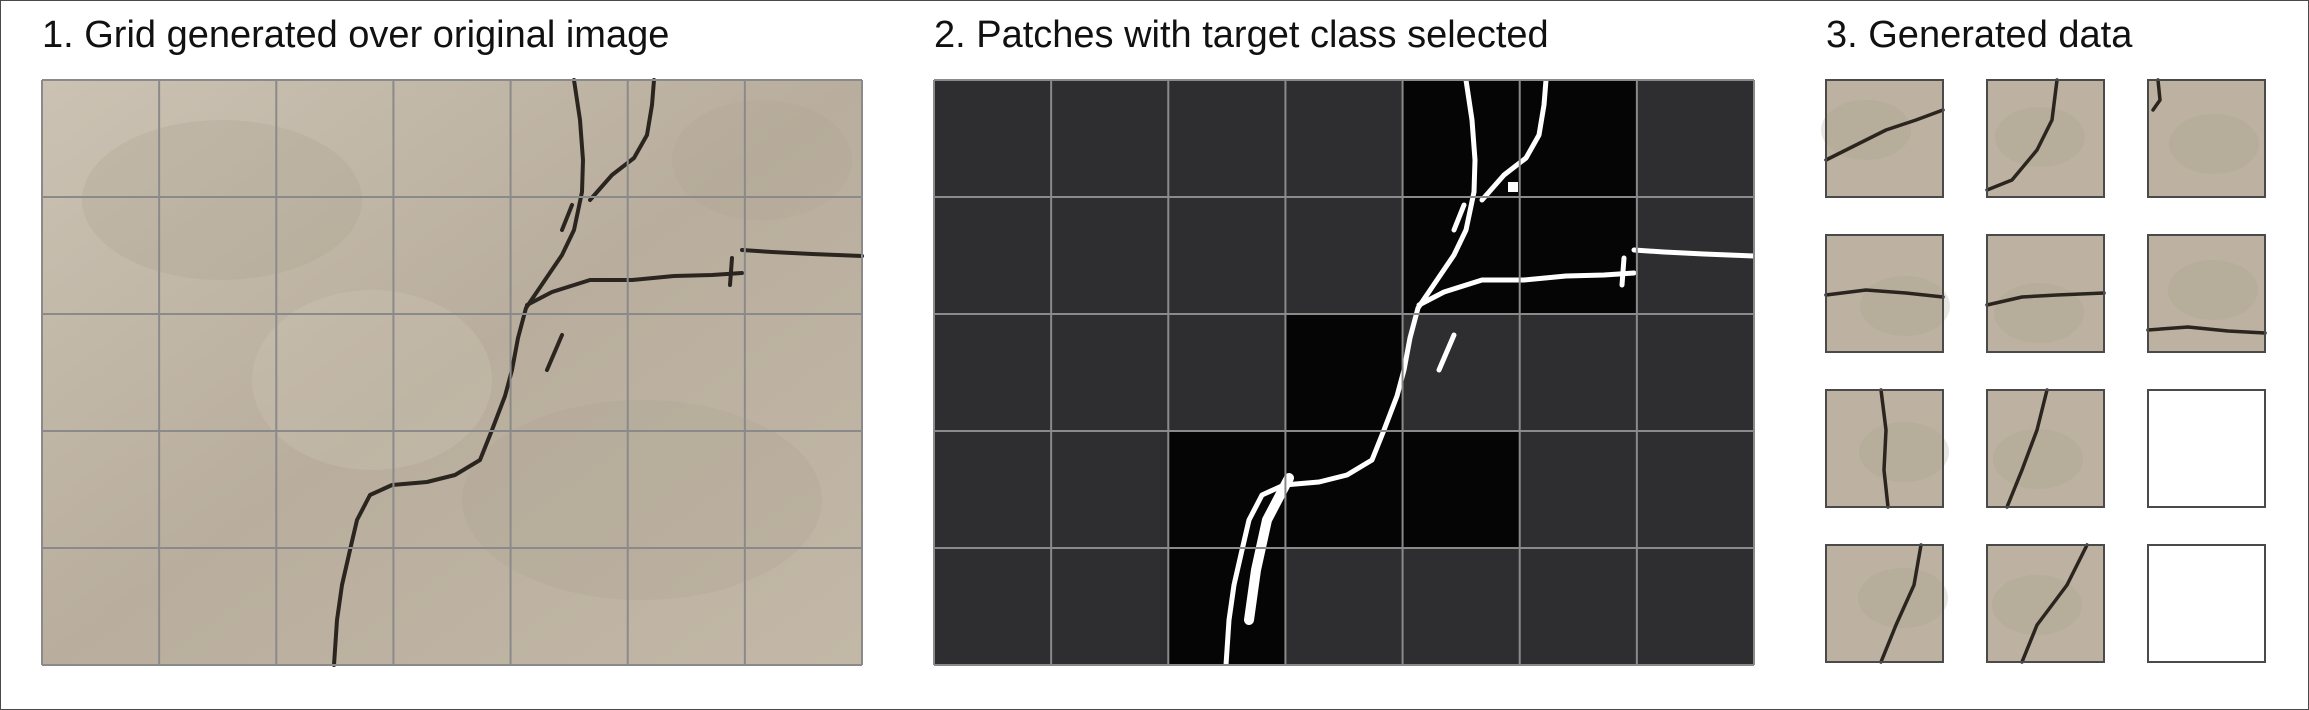 The image size is (2309, 710). What do you see at coordinates (1979, 35) in the screenshot?
I see `panel-3-title: 3. Generated data` at bounding box center [1979, 35].